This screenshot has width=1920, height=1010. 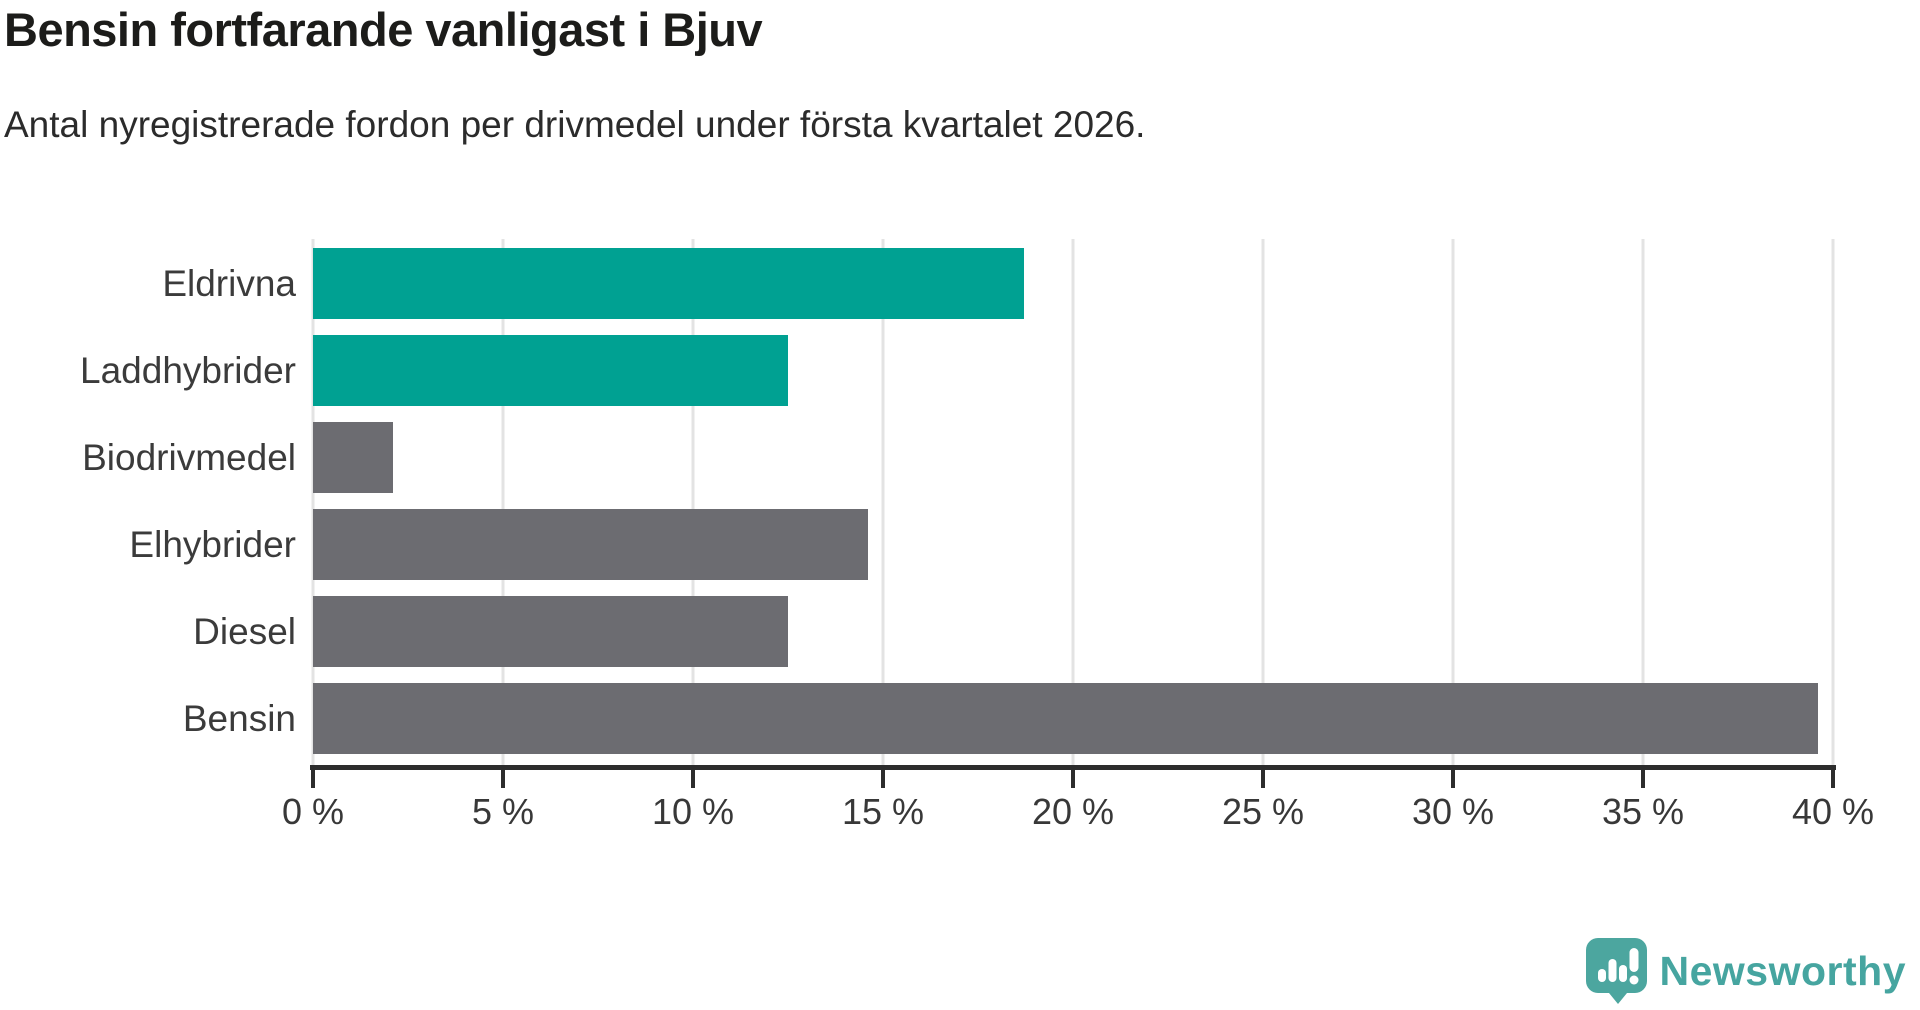 What do you see at coordinates (188, 370) in the screenshot?
I see `category-label-laddhybrider: Laddhybrider` at bounding box center [188, 370].